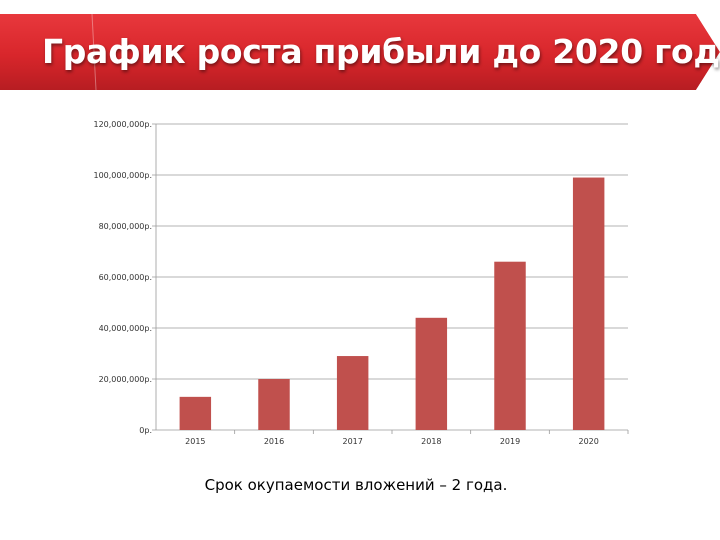 This screenshot has width=720, height=540. What do you see at coordinates (588, 441) in the screenshot?
I see `x-tick-label: 2020` at bounding box center [588, 441].